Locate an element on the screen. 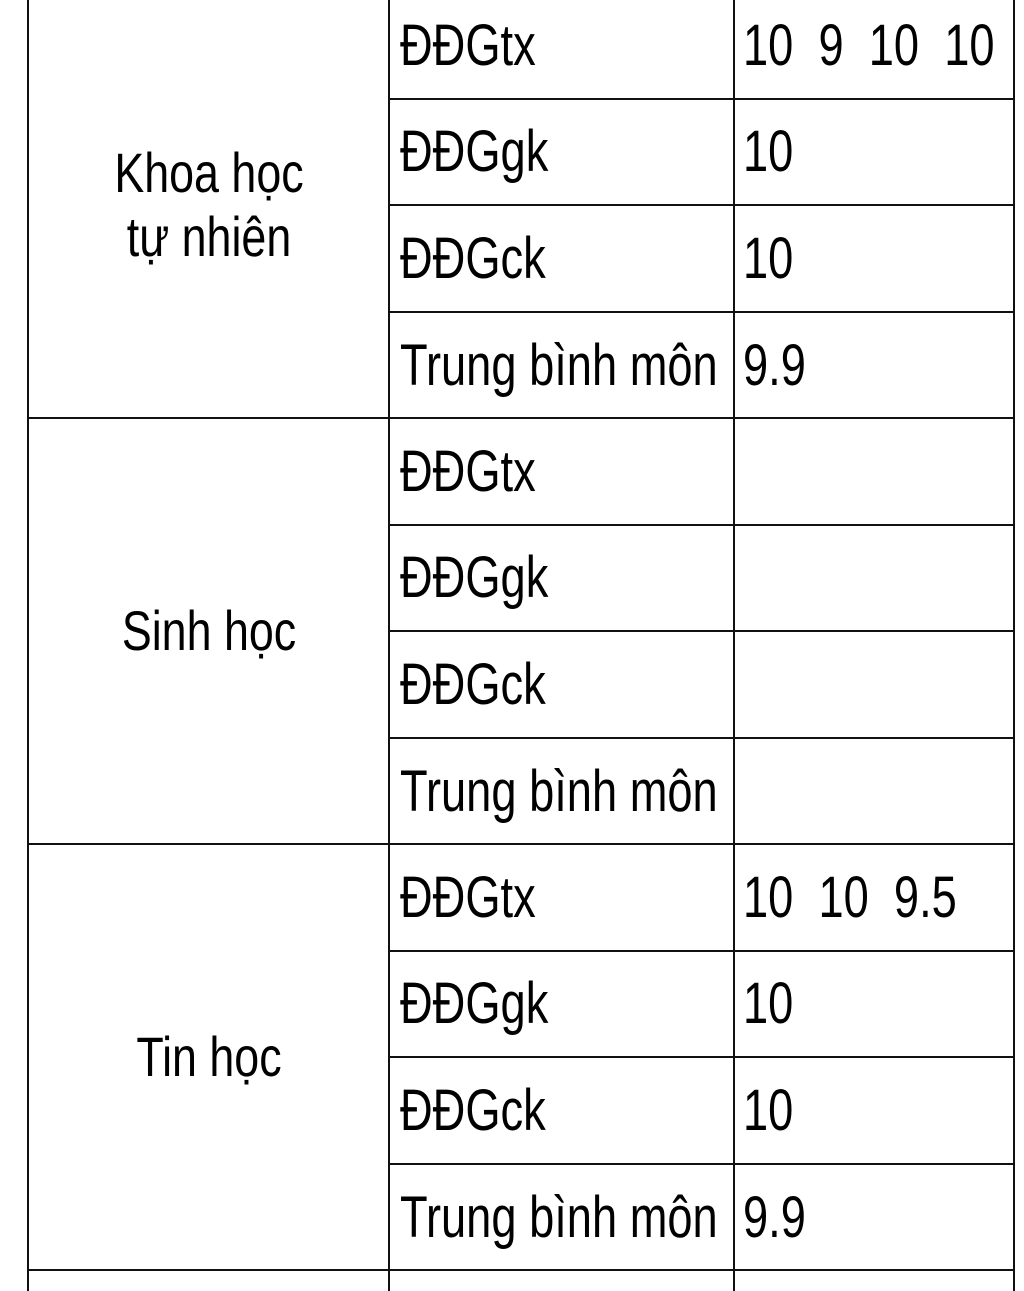 Image resolution: width=1024 pixels, height=1291 pixels. score-value-cell: 10 9 10 10 is located at coordinates (875, 49).